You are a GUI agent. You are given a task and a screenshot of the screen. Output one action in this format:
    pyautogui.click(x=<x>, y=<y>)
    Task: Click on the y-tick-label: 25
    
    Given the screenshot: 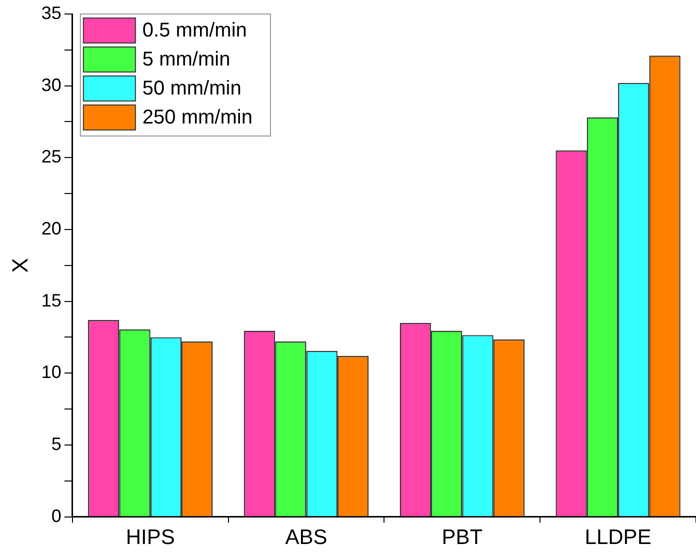 What is the action you would take?
    pyautogui.click(x=51, y=156)
    